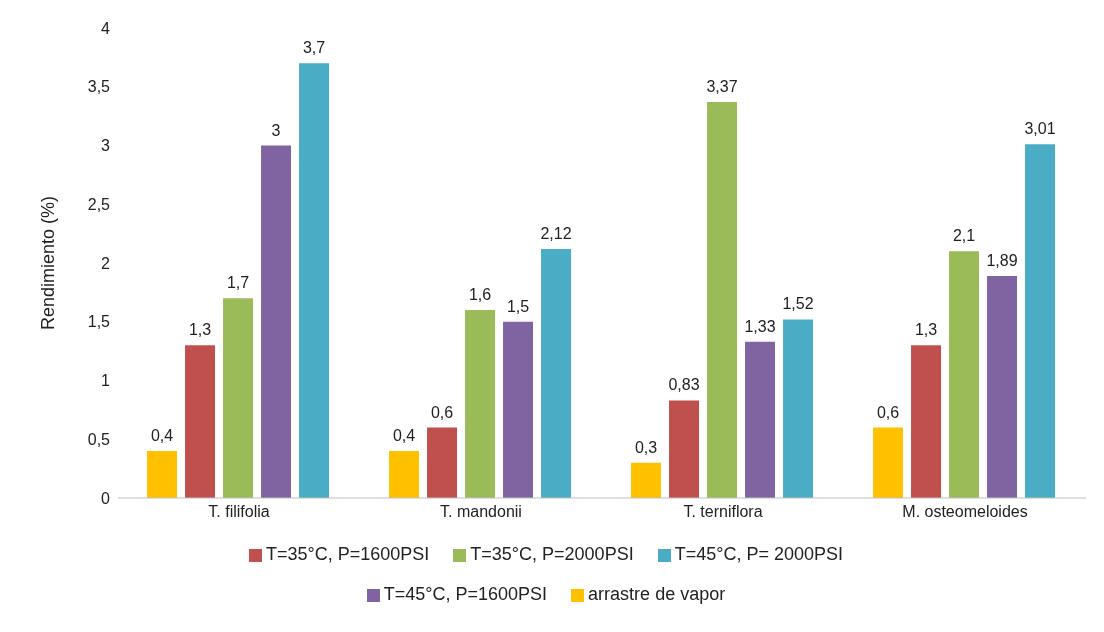 This screenshot has height=632, width=1104. I want to click on y-tick-label: 1, so click(106, 381).